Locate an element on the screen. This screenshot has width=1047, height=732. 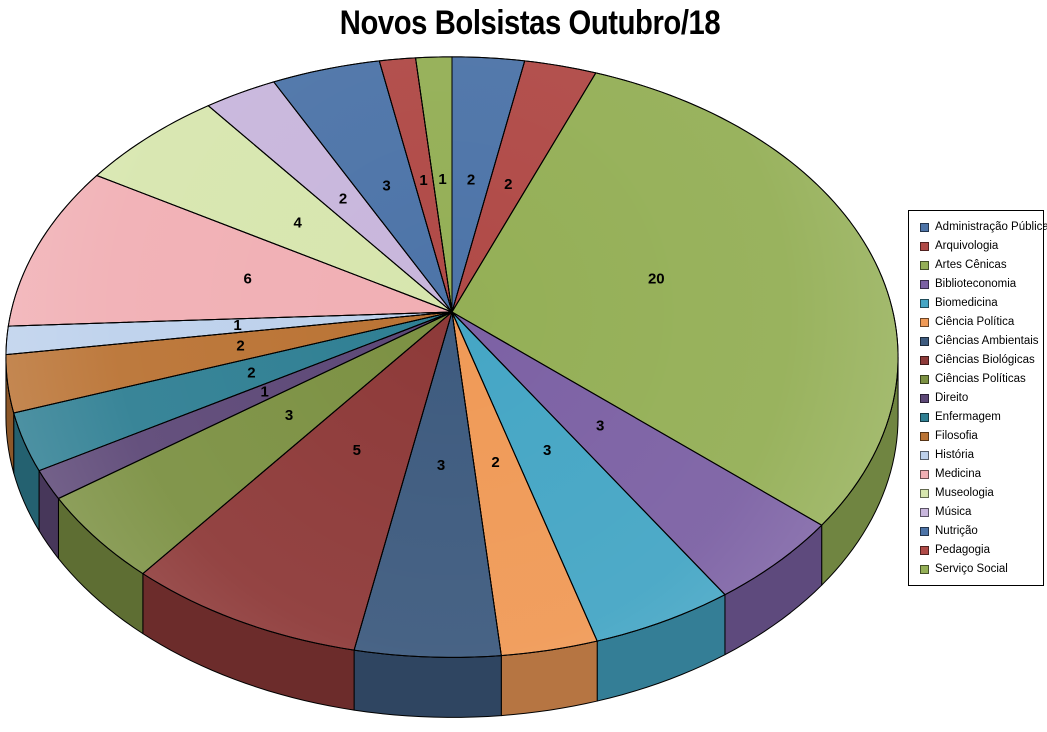
legend-label: Música is located at coordinates (953, 512).